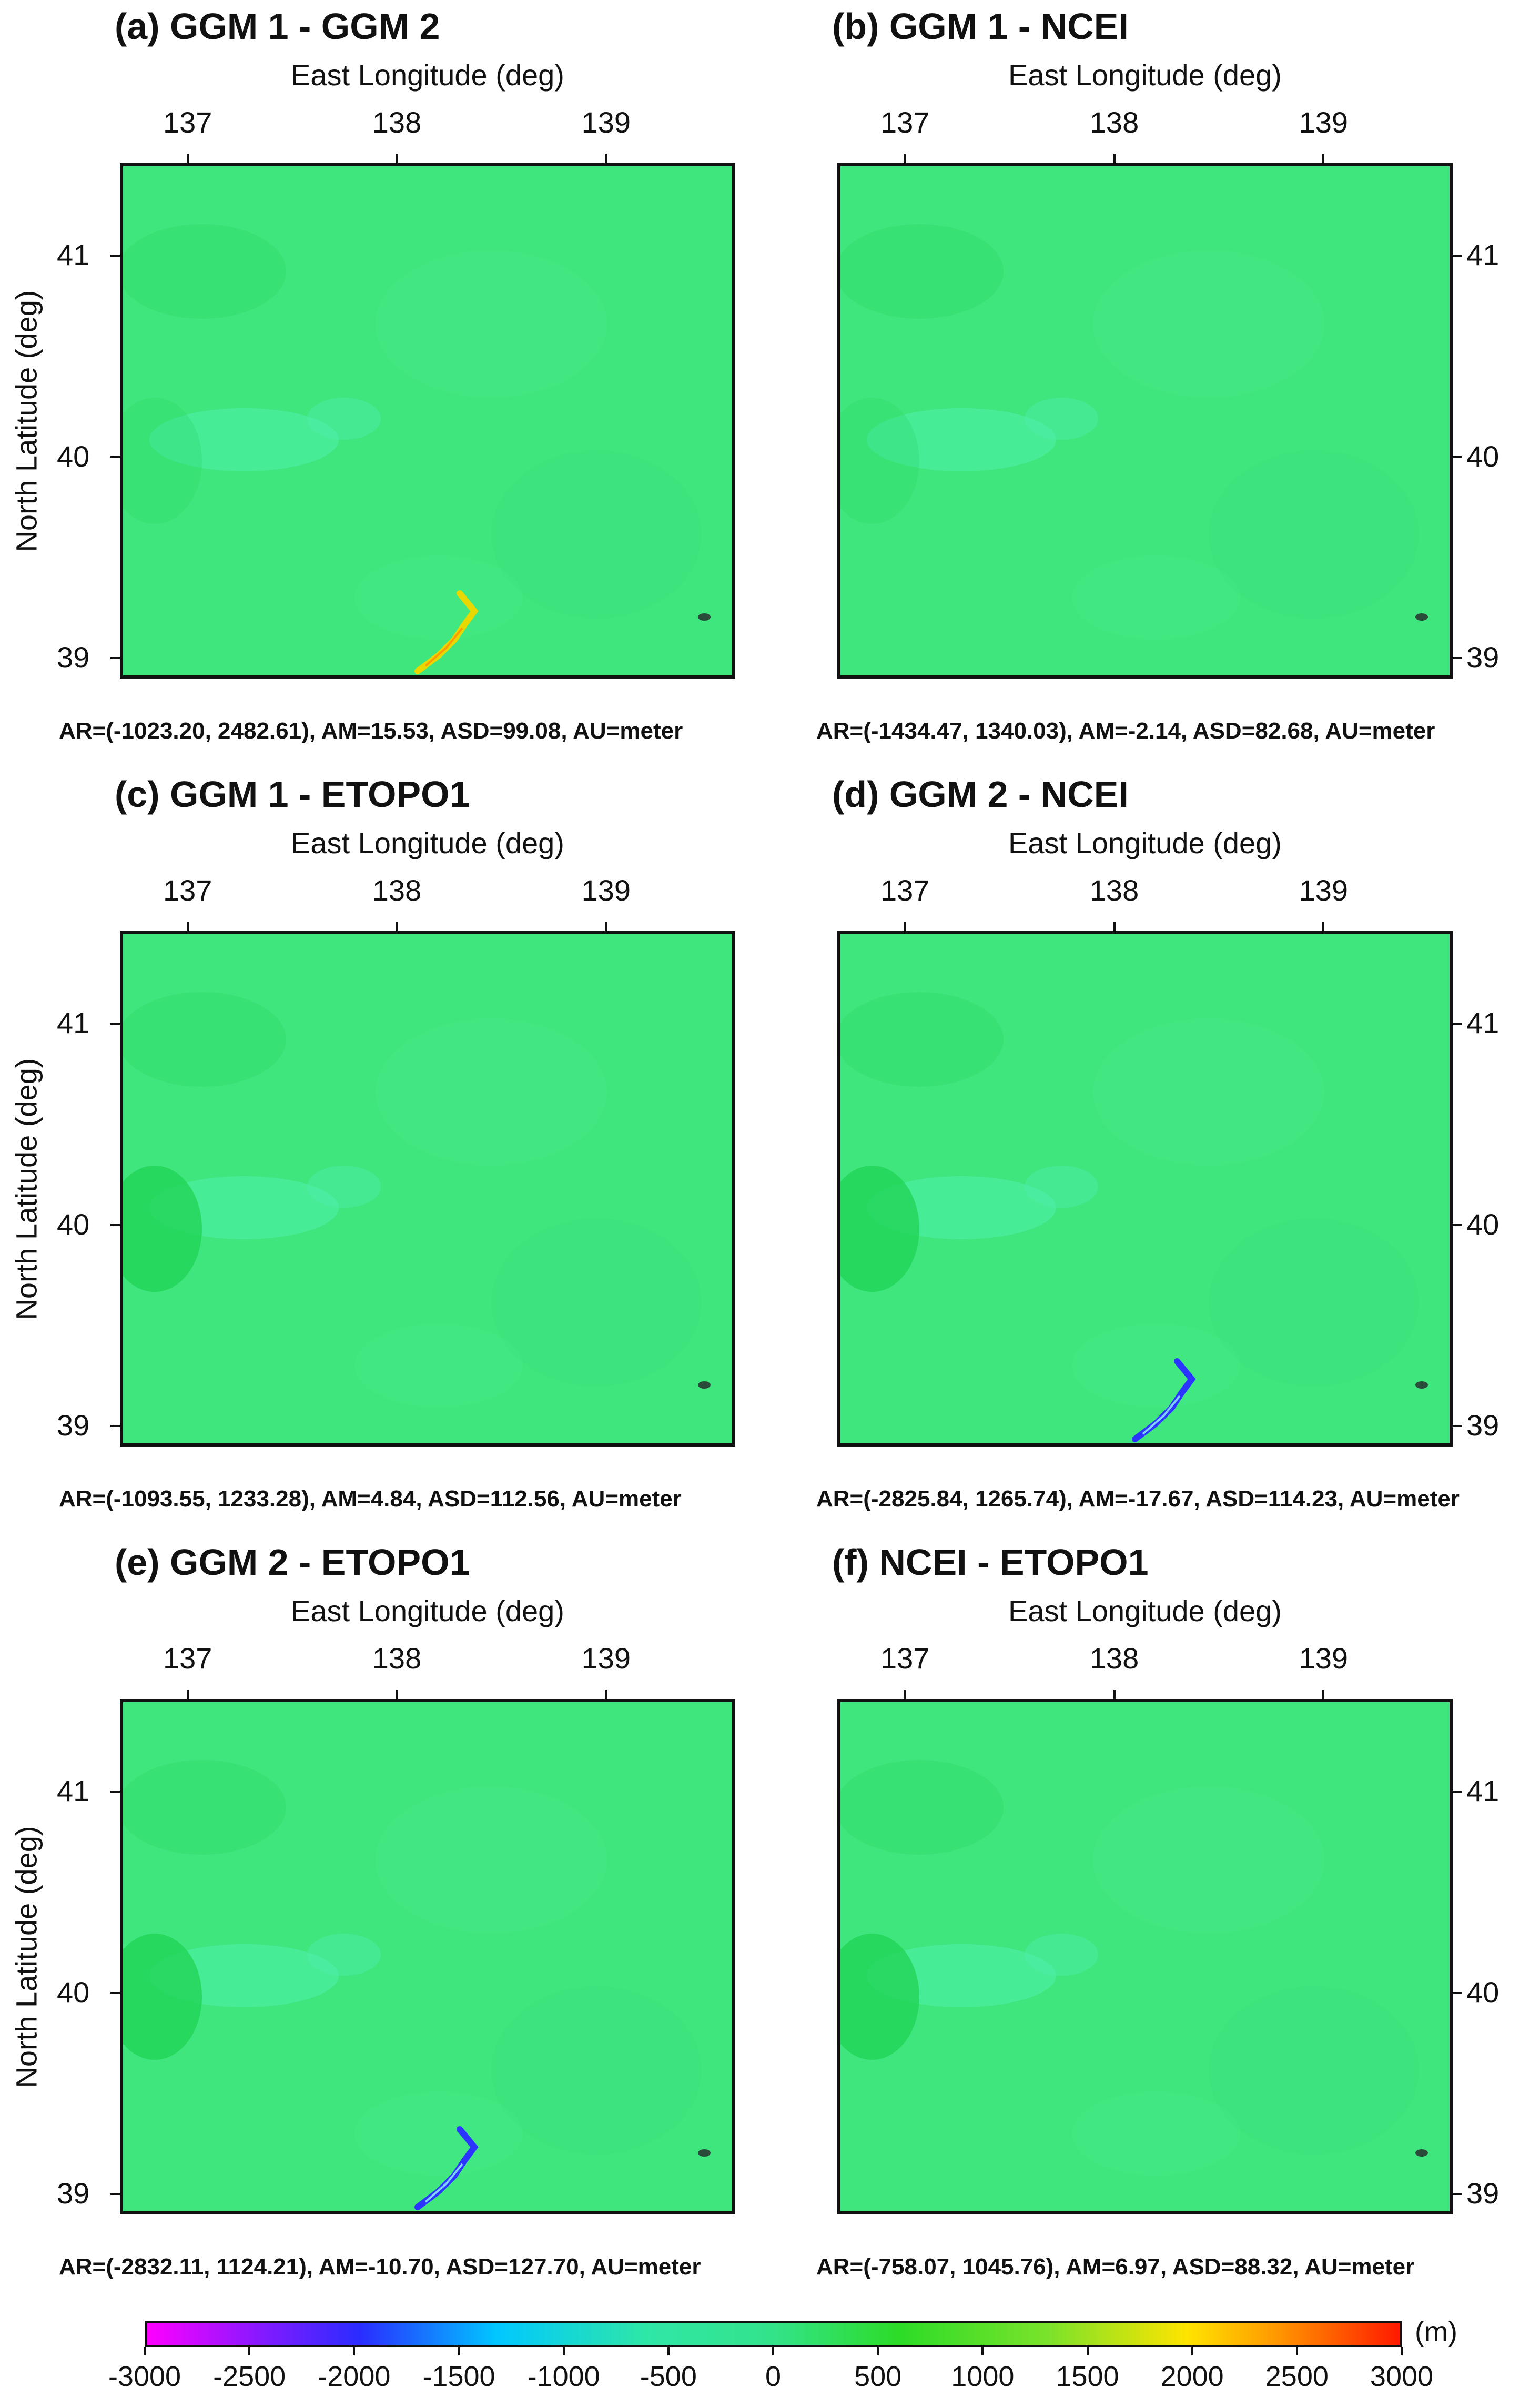  I want to click on y-axis-label: North Latitude (deg), so click(26, 1957).